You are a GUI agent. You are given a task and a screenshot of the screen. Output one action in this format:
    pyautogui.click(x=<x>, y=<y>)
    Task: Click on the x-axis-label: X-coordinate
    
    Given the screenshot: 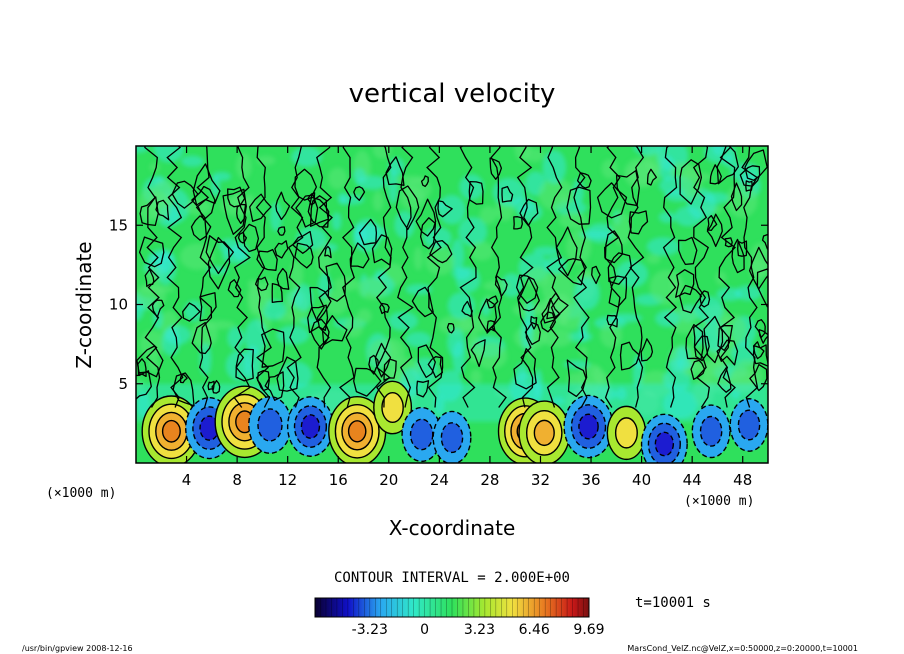 What is the action you would take?
    pyautogui.click(x=452, y=528)
    